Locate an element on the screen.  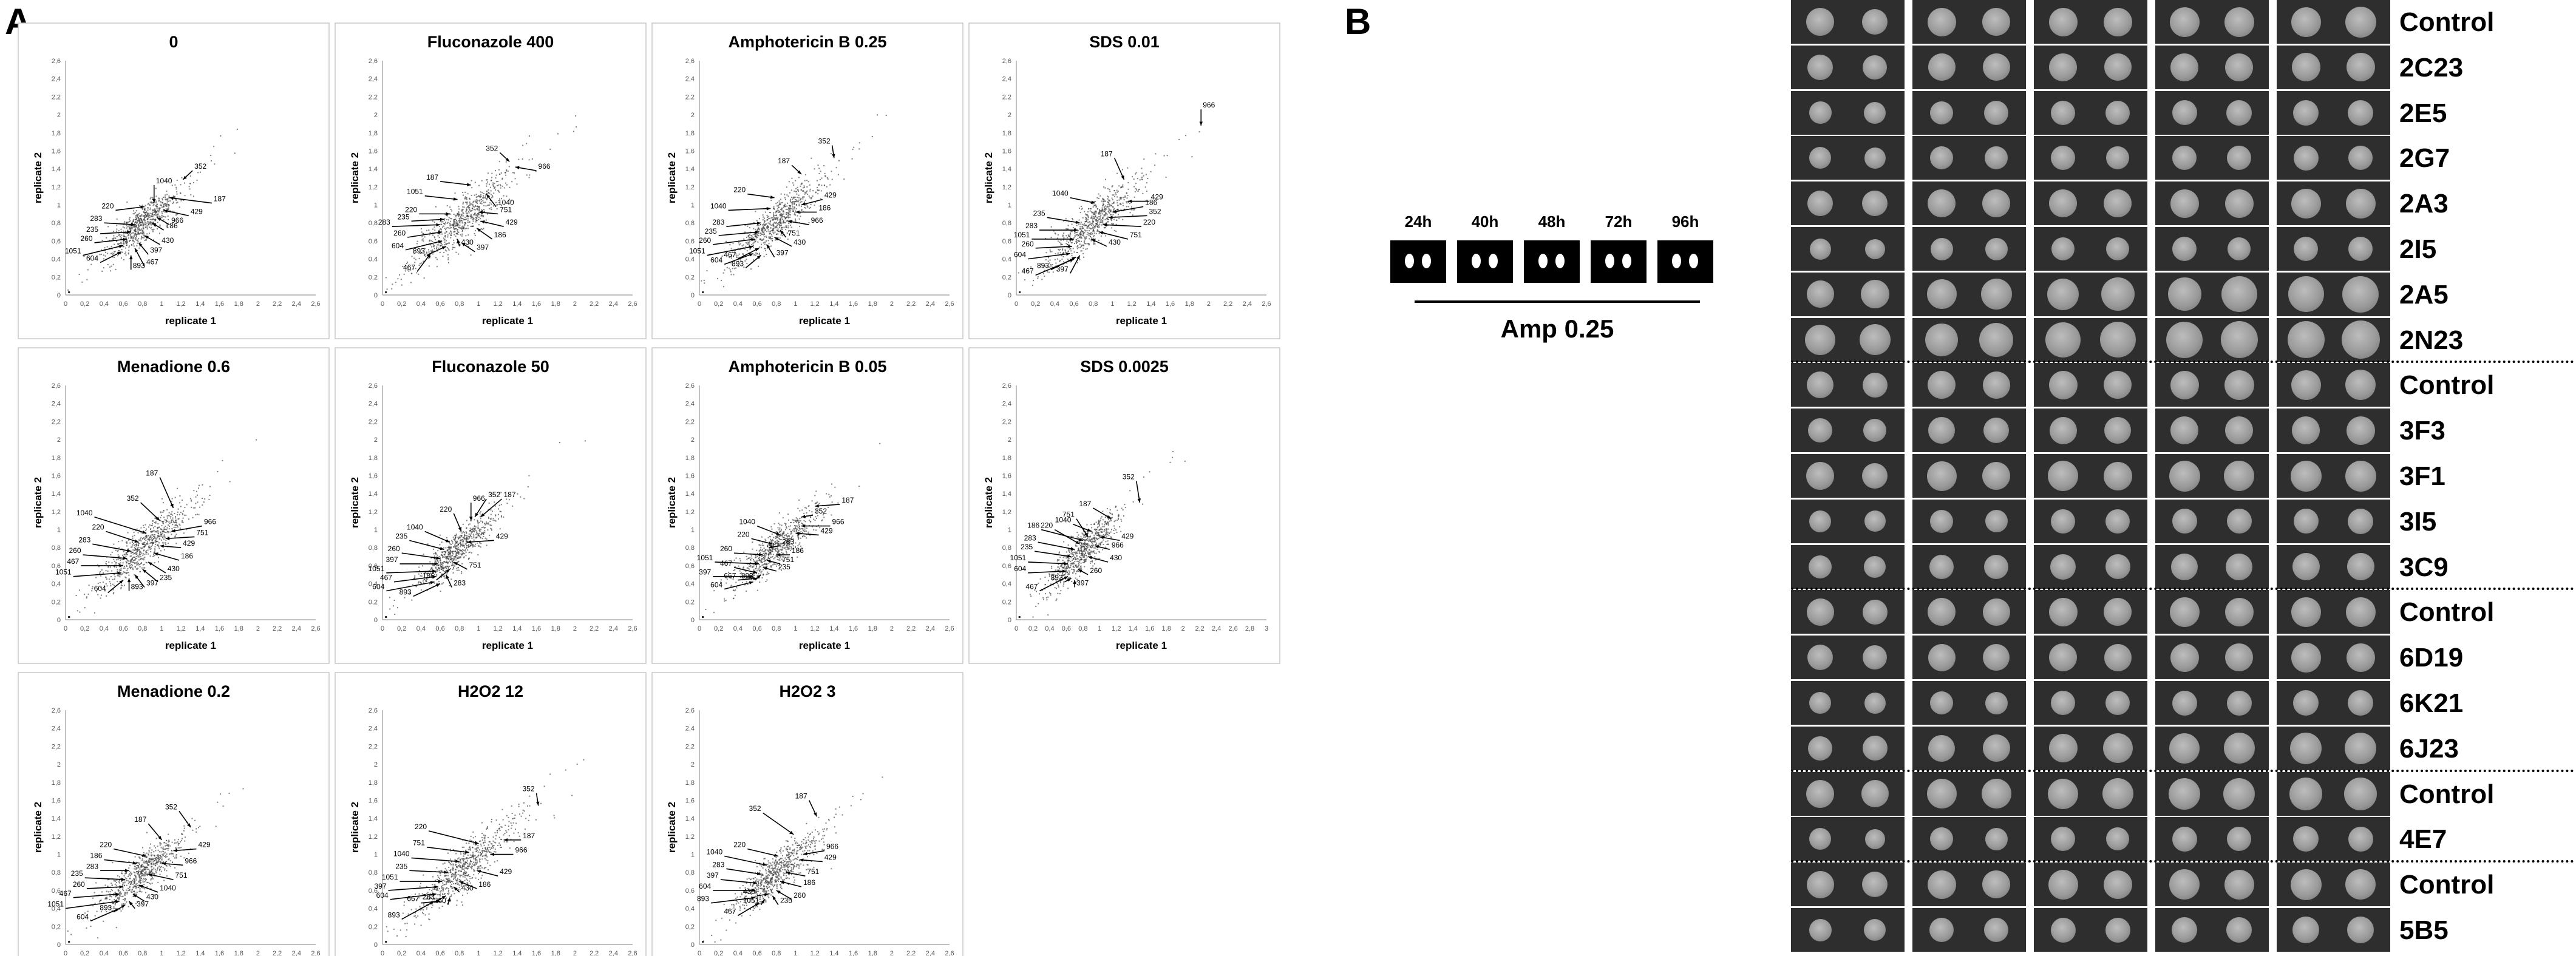
y-tick-label: 0 is located at coordinates (693, 295).